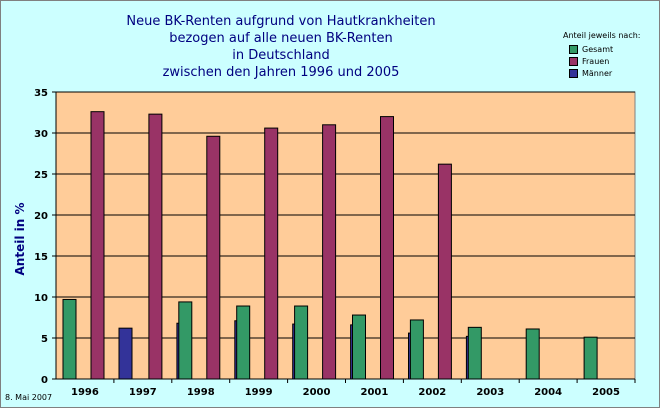 The image size is (660, 410). Describe the element at coordinates (41, 216) in the screenshot. I see `y-tick-label: 20` at that location.